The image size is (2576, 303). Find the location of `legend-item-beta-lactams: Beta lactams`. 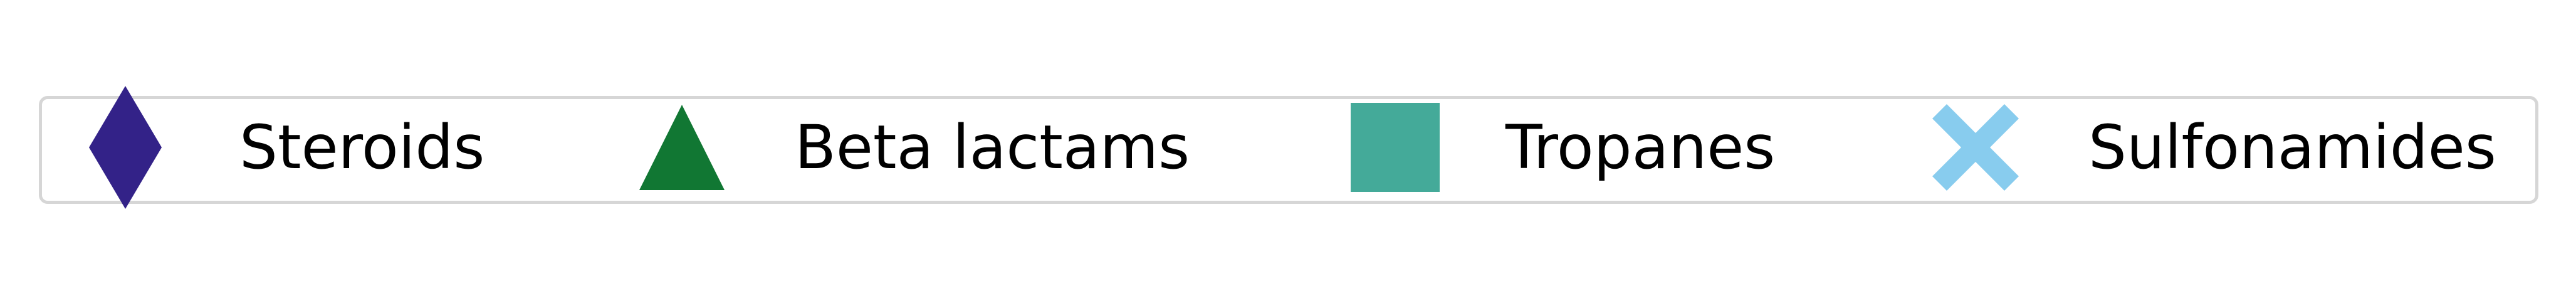

legend-item-beta-lactams: Beta lactams is located at coordinates (914, 147).